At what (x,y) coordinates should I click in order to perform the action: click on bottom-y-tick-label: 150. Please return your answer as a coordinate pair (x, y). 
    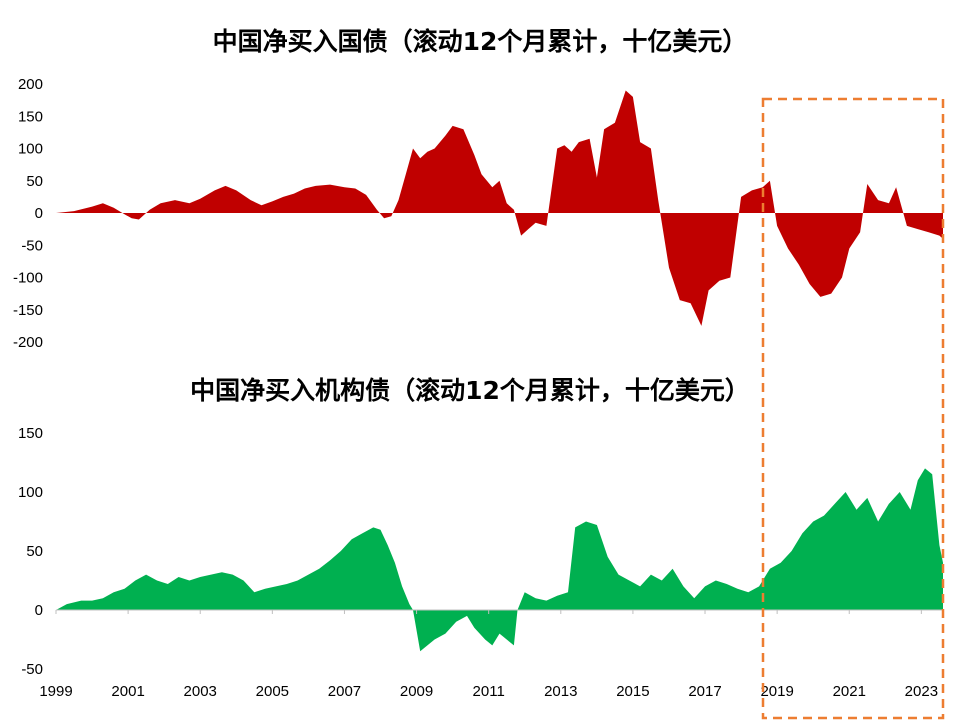
    Looking at the image, I should click on (30, 433).